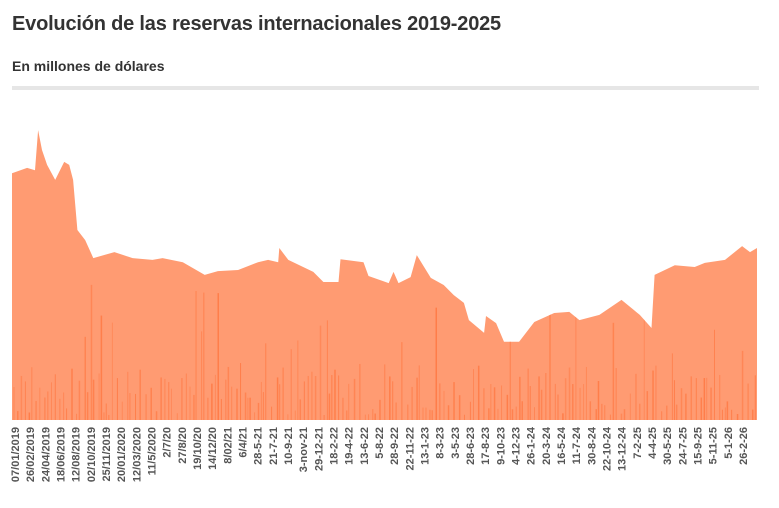 The height and width of the screenshot is (508, 779). Describe the element at coordinates (244, 442) in the screenshot. I see `x-tick-label: 6/4/21` at that location.